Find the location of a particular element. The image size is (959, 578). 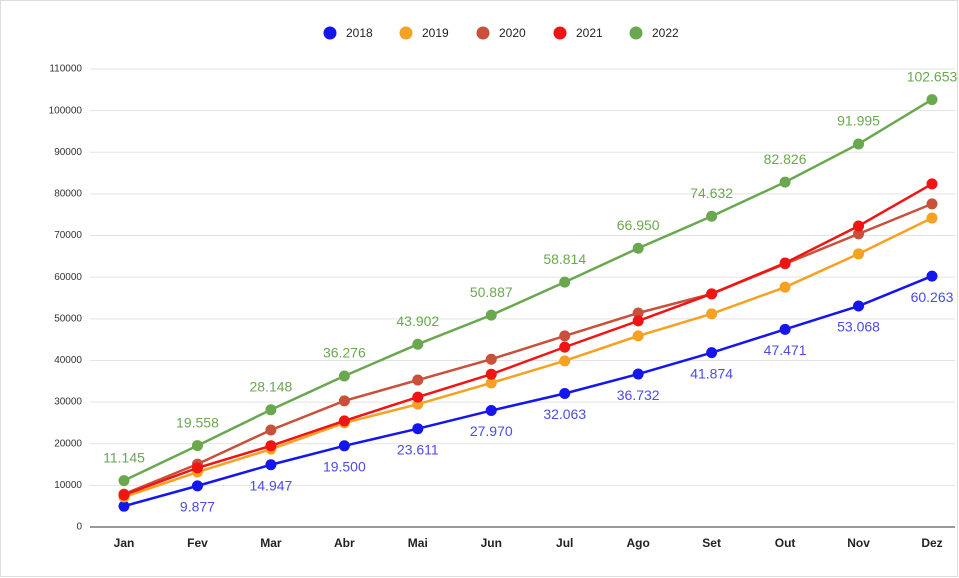

y-tick-label: 50000 is located at coordinates (68, 318).